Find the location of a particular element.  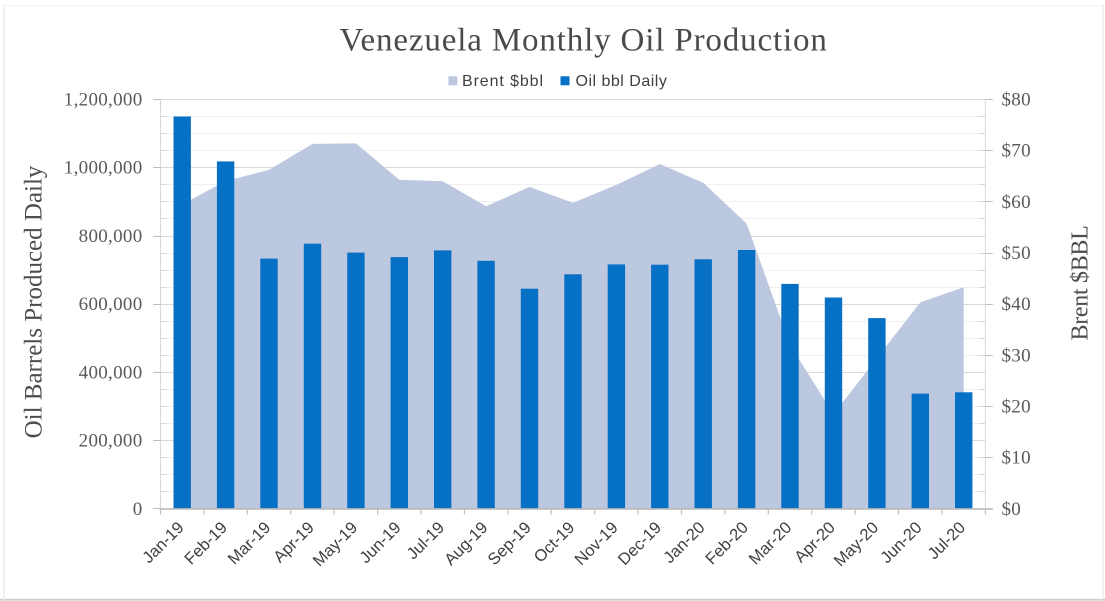

svg-text: $10 is located at coordinates (1016, 458).